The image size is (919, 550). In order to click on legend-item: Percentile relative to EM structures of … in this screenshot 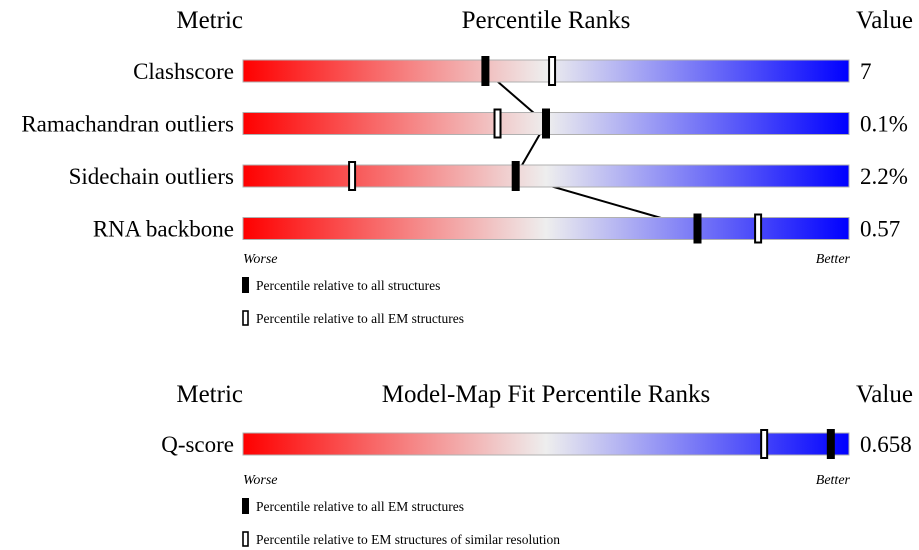, I will do `click(401, 539)`.